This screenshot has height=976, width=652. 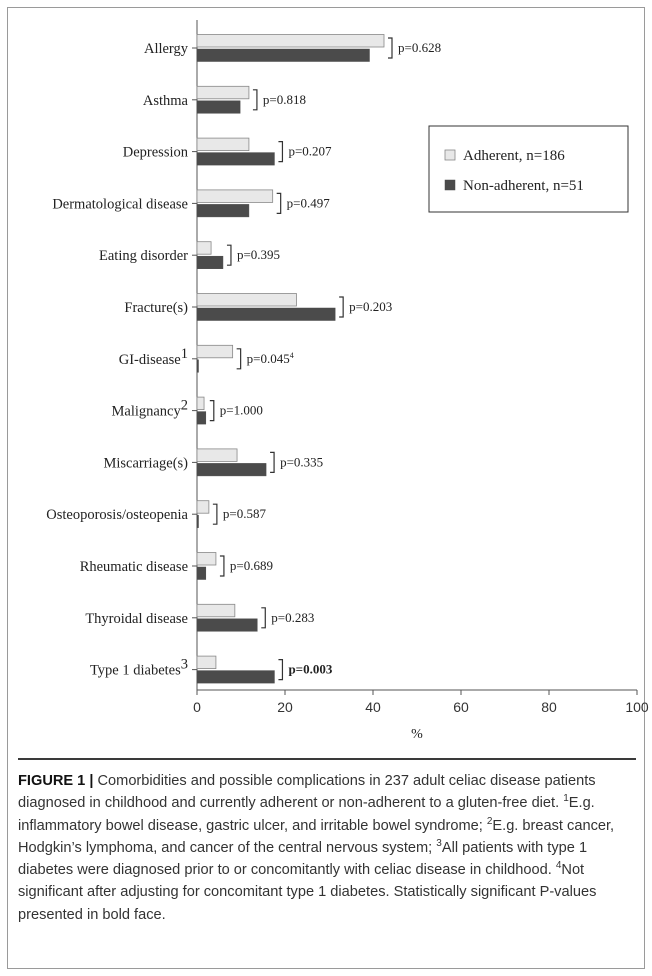 What do you see at coordinates (284, 99) in the screenshot?
I see `p-value-label: p=0.818` at bounding box center [284, 99].